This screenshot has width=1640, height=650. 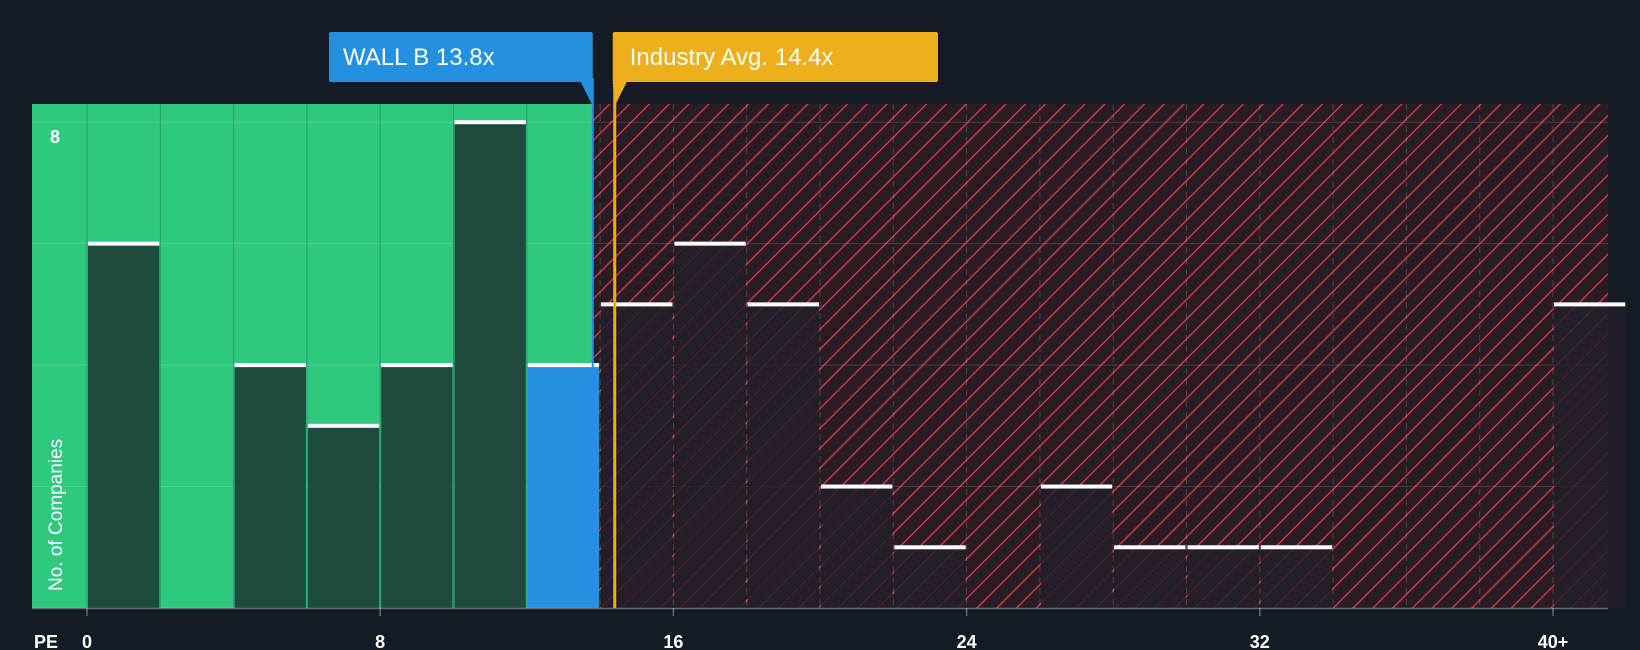 I want to click on company-callout-label: WALL B 13.8x, so click(x=419, y=57).